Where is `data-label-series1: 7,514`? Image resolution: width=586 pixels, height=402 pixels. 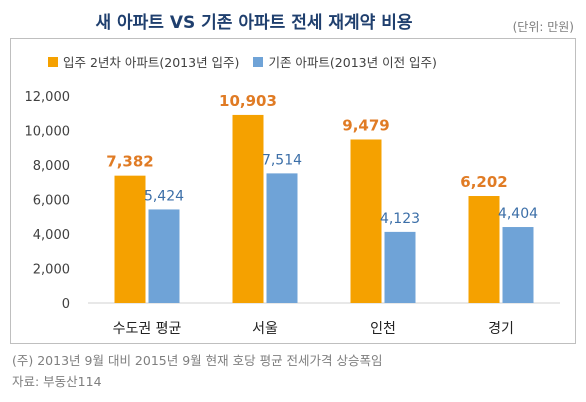
data-label-series1: 7,514 is located at coordinates (282, 160).